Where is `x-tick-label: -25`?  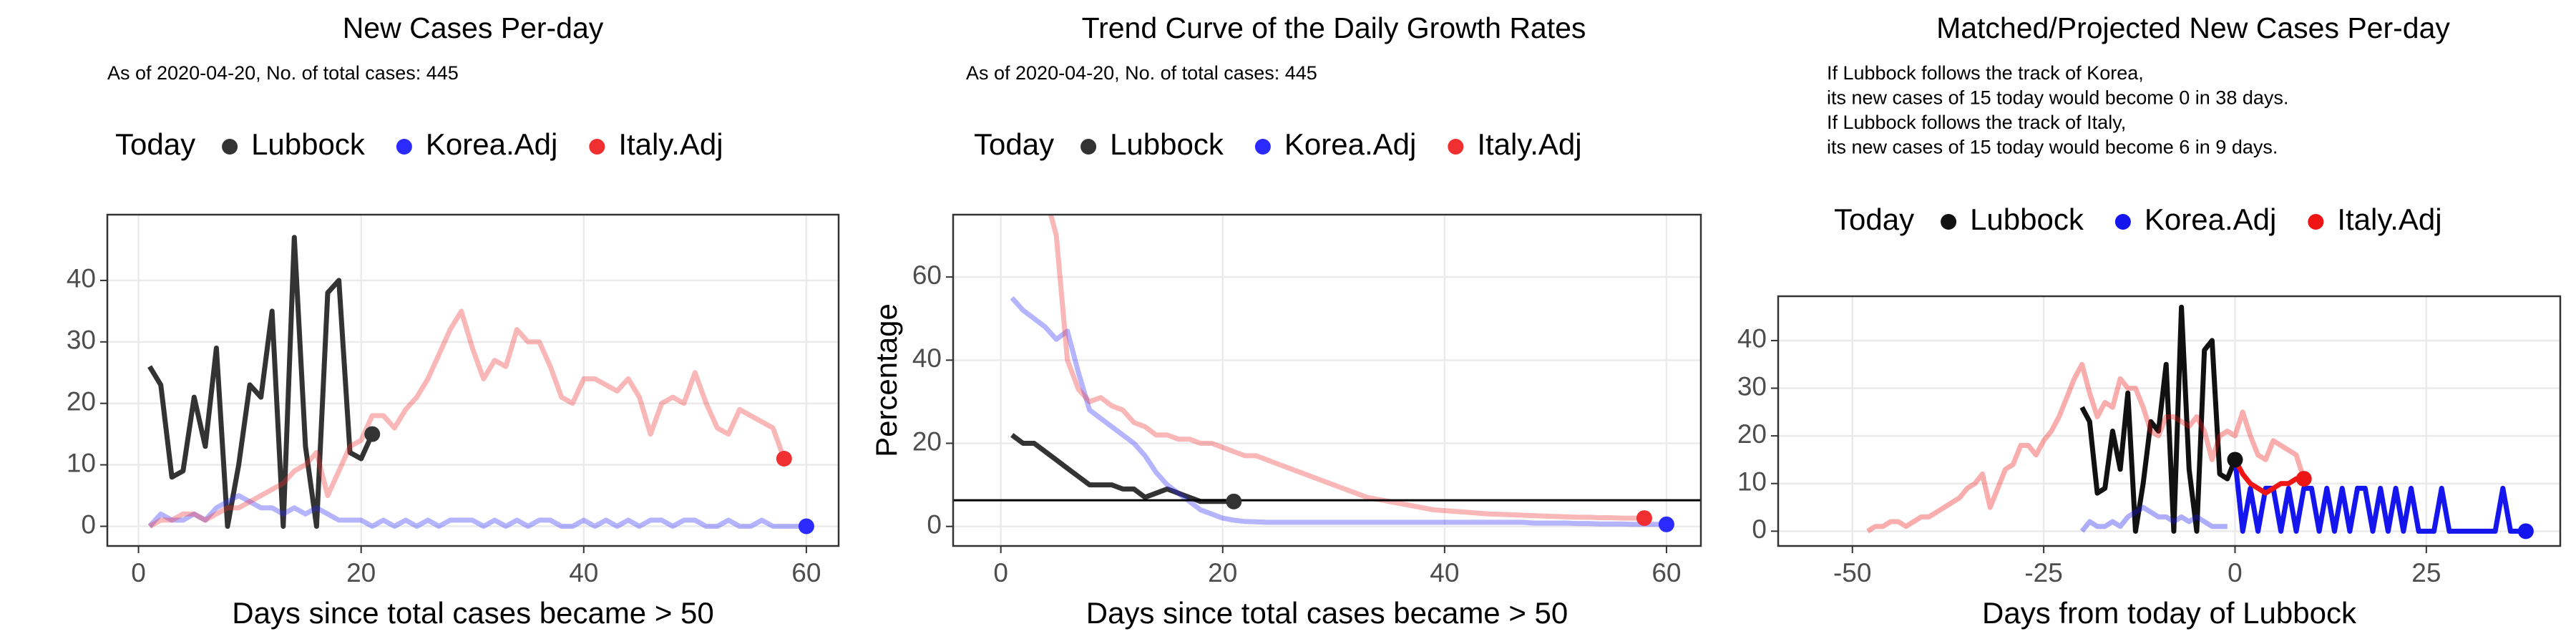
x-tick-label: -25 is located at coordinates (2043, 572).